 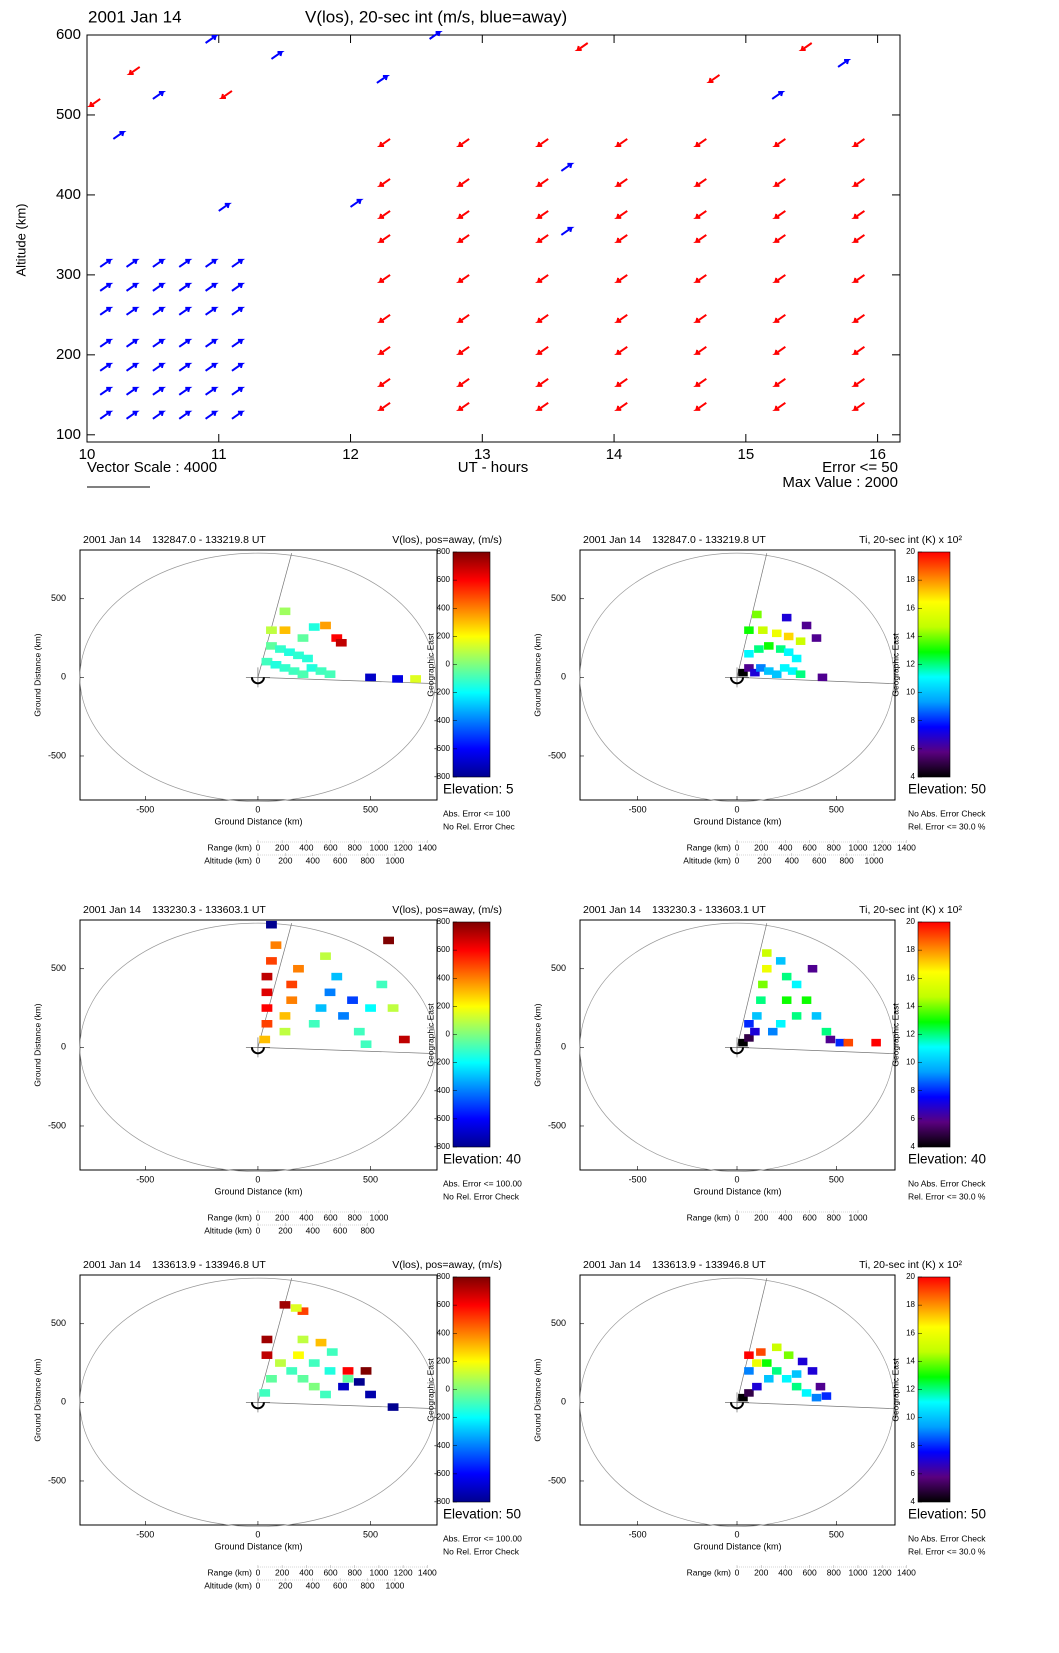 I want to click on error-note: Error <= 50, so click(x=860, y=467).